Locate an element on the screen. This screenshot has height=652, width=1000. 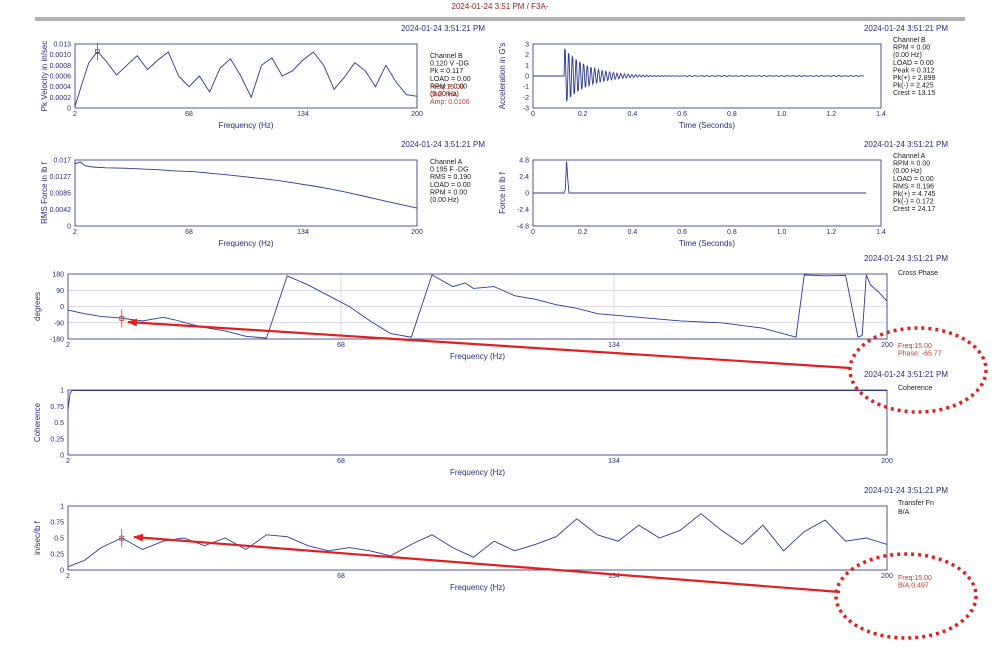
force-spectrum-y-axis-label: RMS Force in lb f is located at coordinates (44, 192).